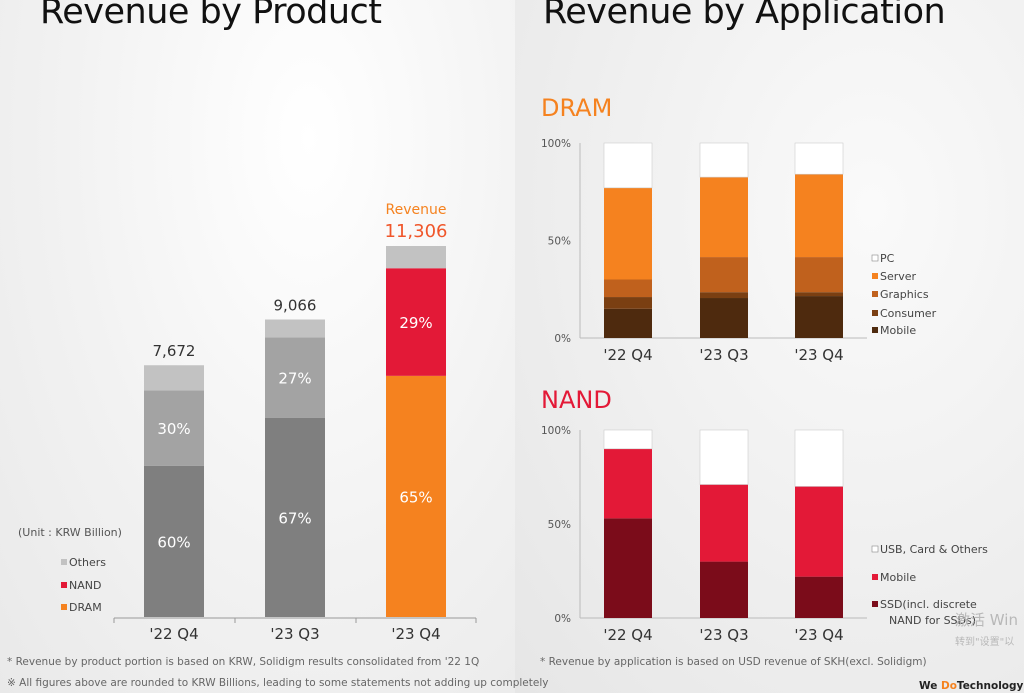 This screenshot has height=693, width=1024. I want to click on bar-percent-label: 30%, so click(173, 429).